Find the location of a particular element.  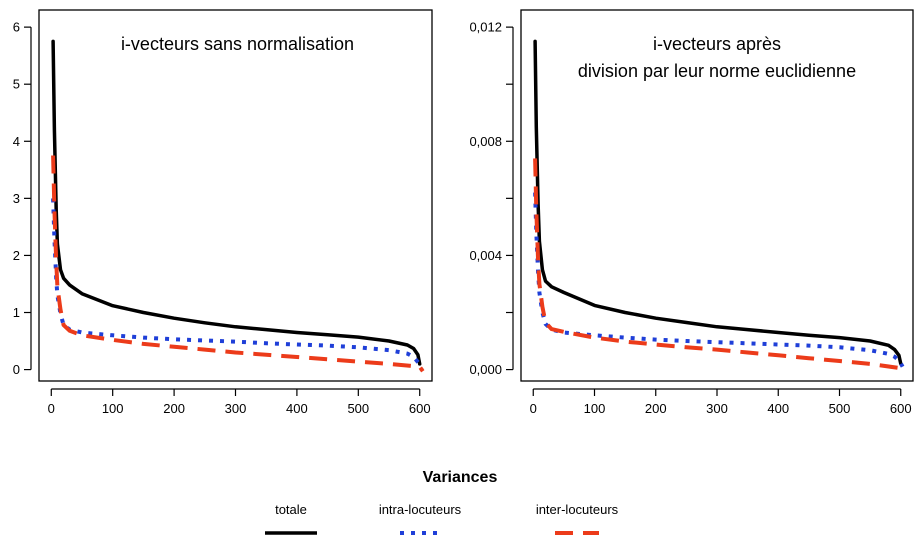

y-tick-label: 5 is located at coordinates (16, 84).